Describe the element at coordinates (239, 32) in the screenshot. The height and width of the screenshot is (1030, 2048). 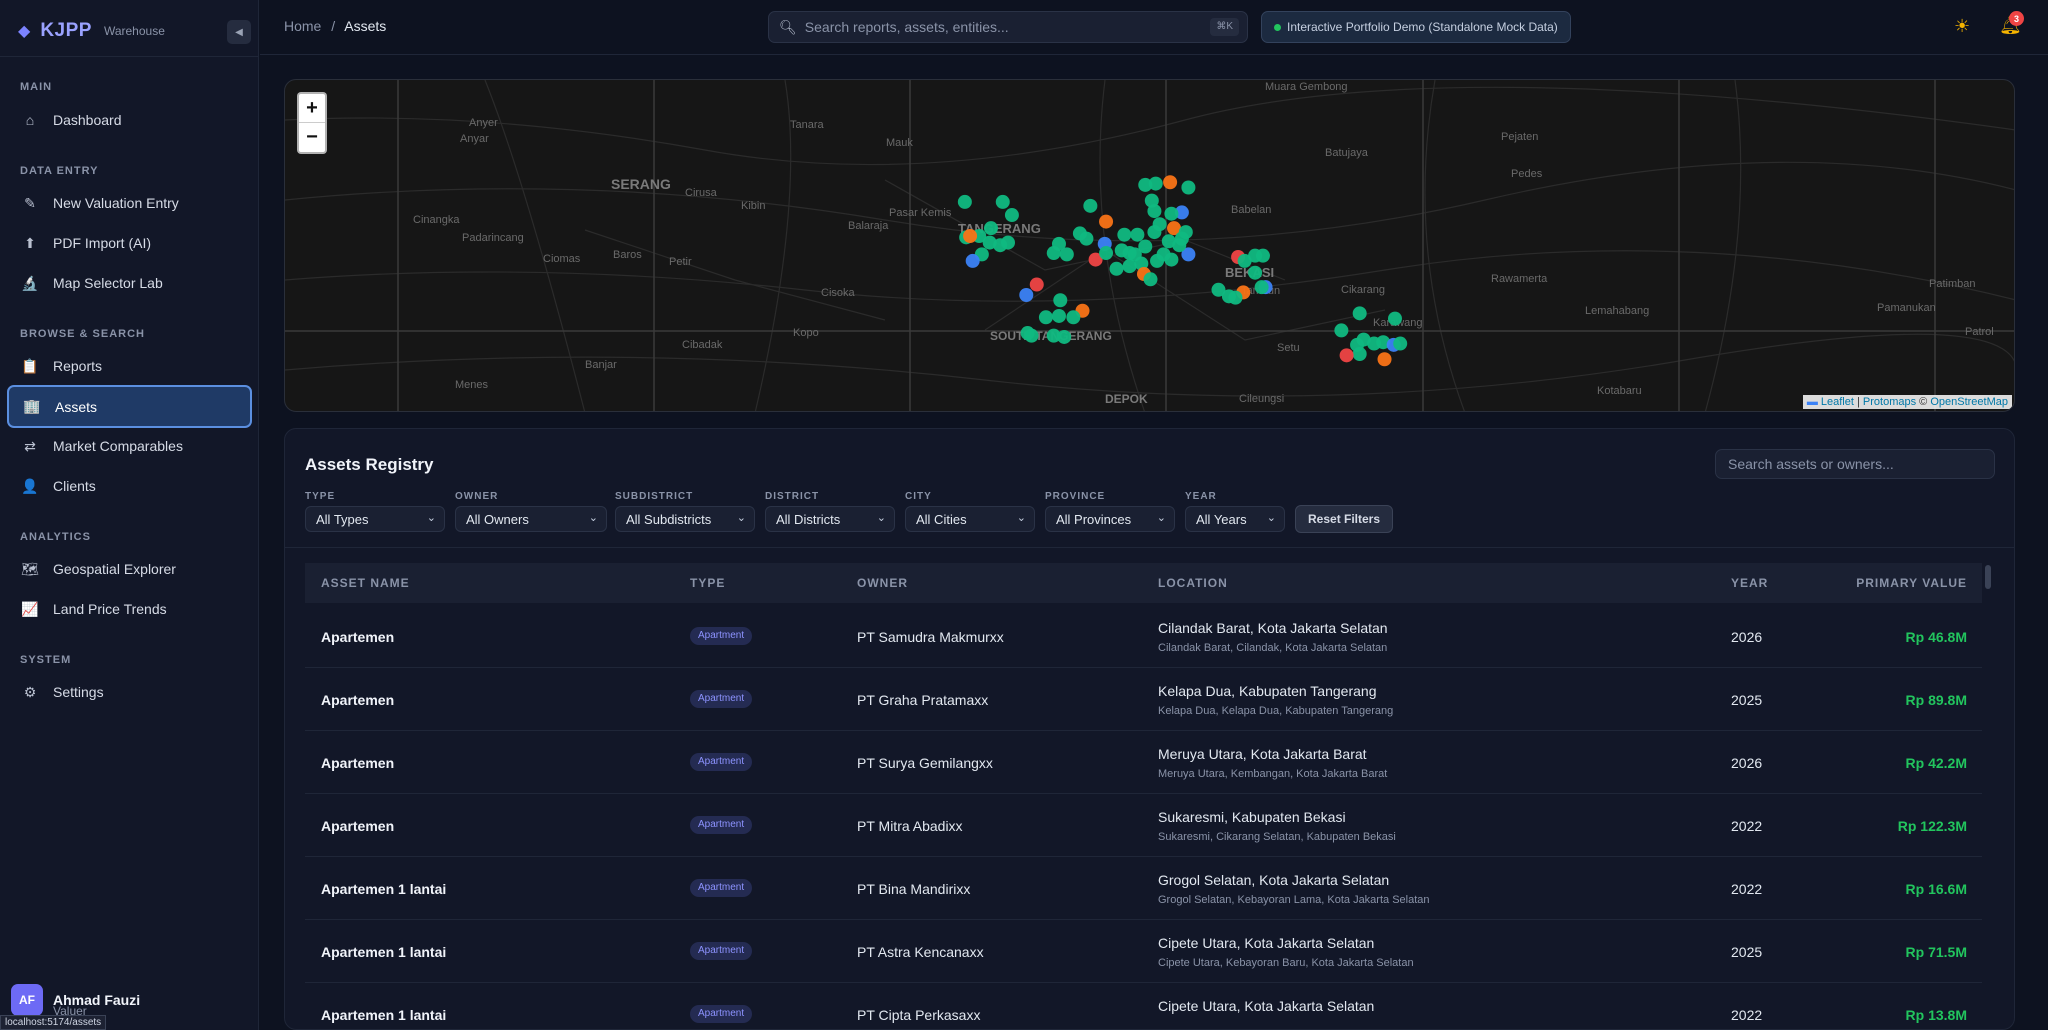
I see `collapse-sidebar-button: ◀` at that location.